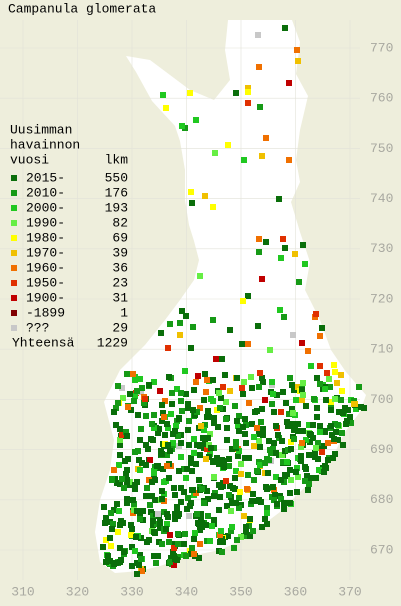  What do you see at coordinates (120, 222) in the screenshot?
I see `legend-count: 82` at bounding box center [120, 222].